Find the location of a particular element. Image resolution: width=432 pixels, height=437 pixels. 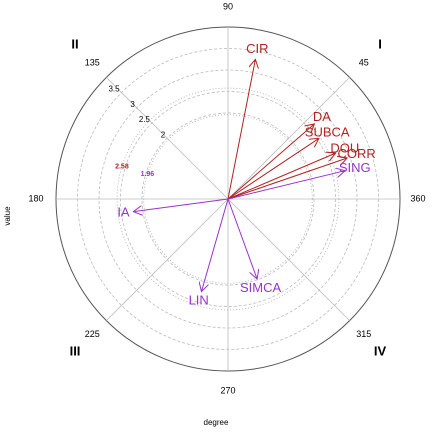

arrow-label: LIN is located at coordinates (199, 300).